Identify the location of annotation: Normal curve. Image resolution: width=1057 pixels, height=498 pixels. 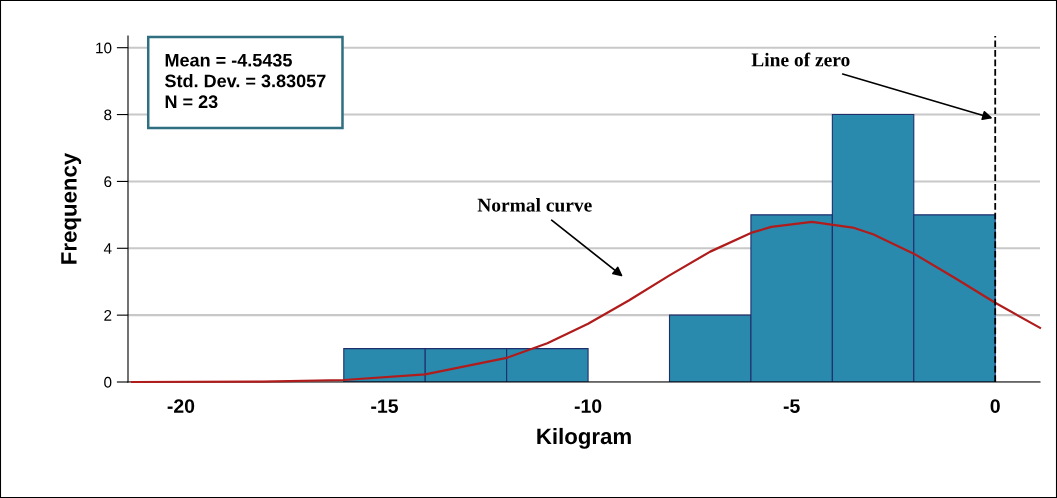
(534, 205).